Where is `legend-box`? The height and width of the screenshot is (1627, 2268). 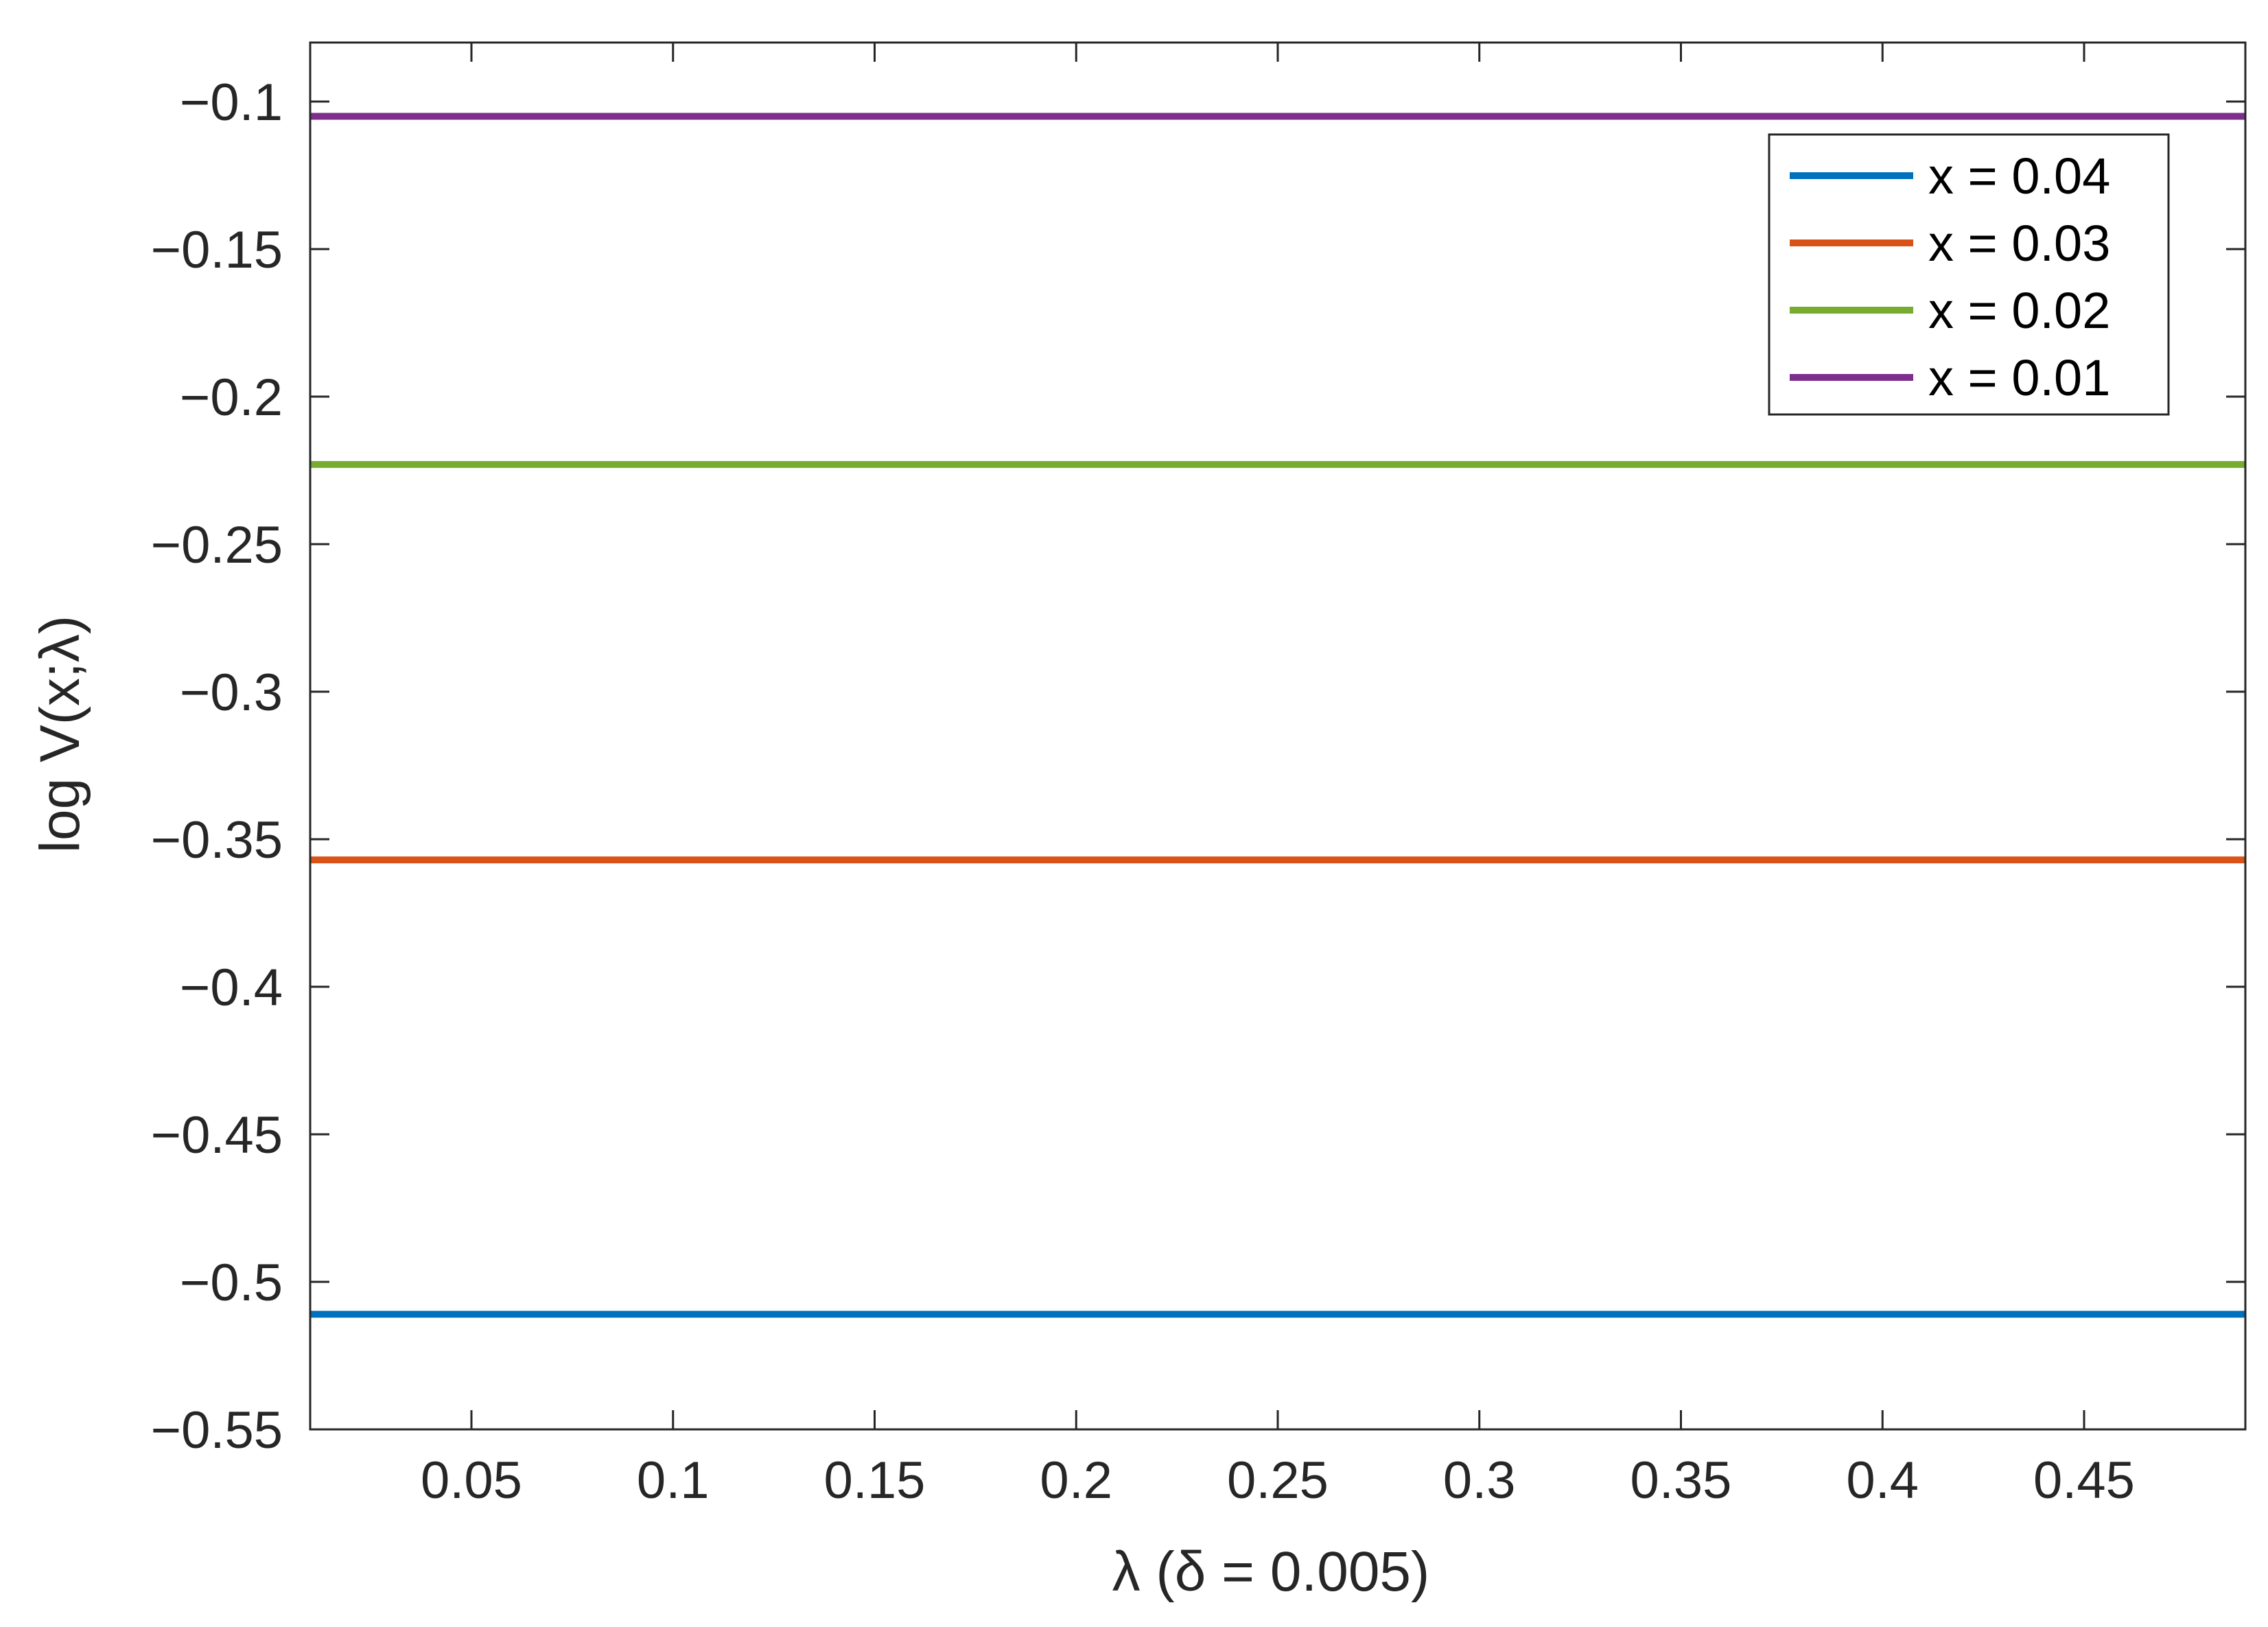 legend-box is located at coordinates (1969, 274).